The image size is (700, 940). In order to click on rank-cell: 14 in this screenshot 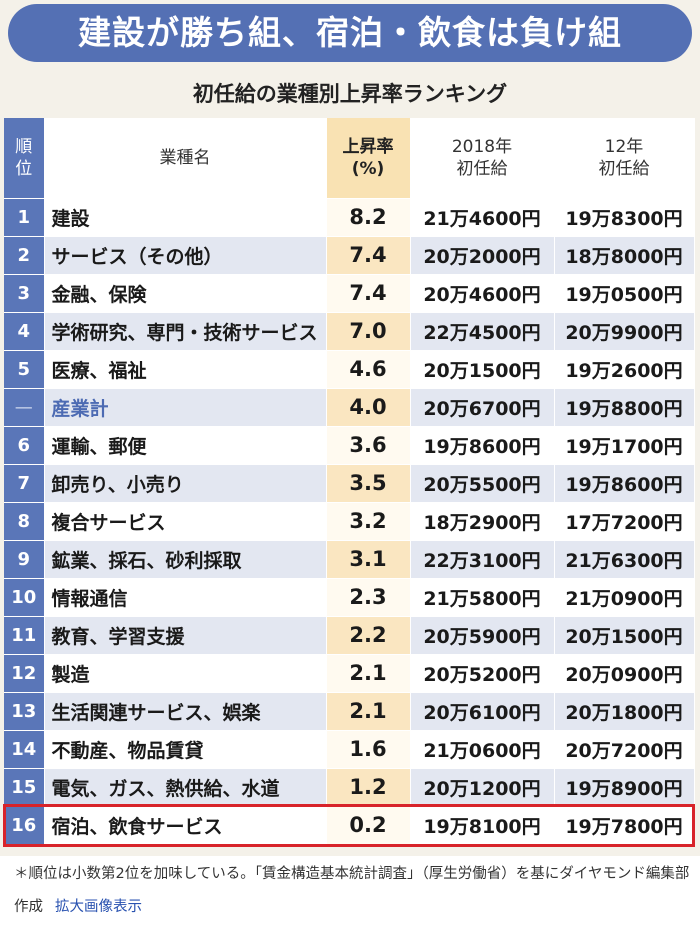, I will do `click(24, 749)`.